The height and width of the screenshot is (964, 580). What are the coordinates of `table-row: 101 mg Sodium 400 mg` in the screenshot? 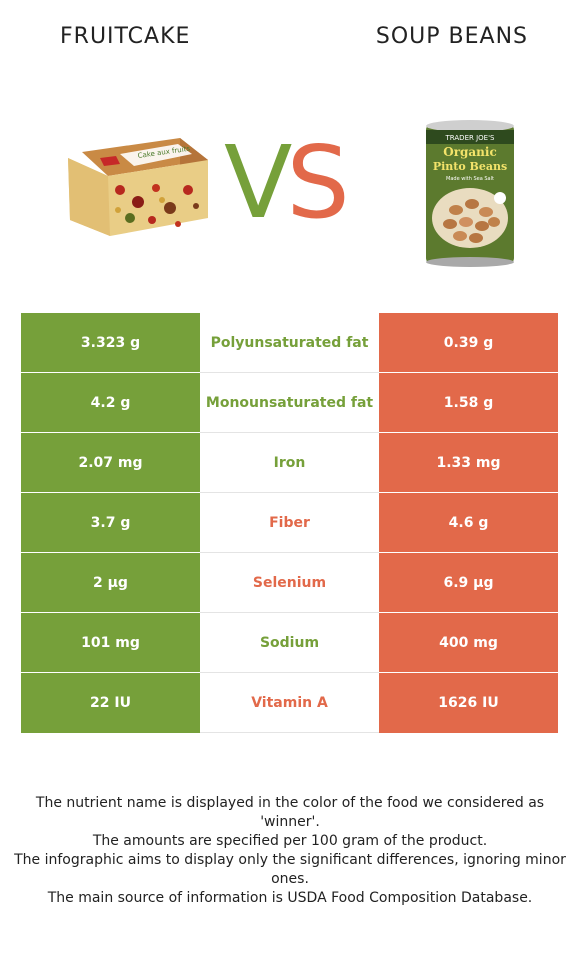 It's located at (289, 642).